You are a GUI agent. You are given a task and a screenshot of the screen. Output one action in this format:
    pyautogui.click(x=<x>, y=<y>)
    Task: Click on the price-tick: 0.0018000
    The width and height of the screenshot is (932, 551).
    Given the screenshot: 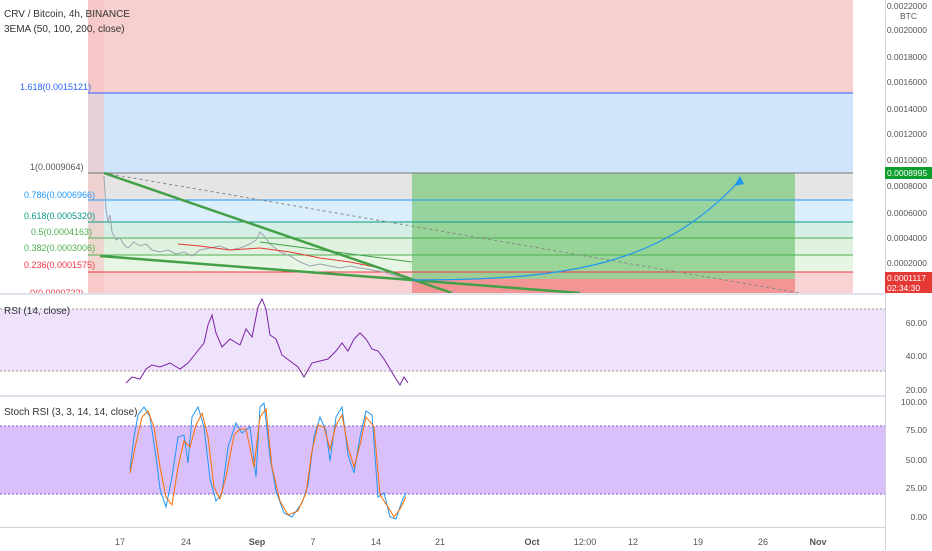 What is the action you would take?
    pyautogui.click(x=906, y=57)
    